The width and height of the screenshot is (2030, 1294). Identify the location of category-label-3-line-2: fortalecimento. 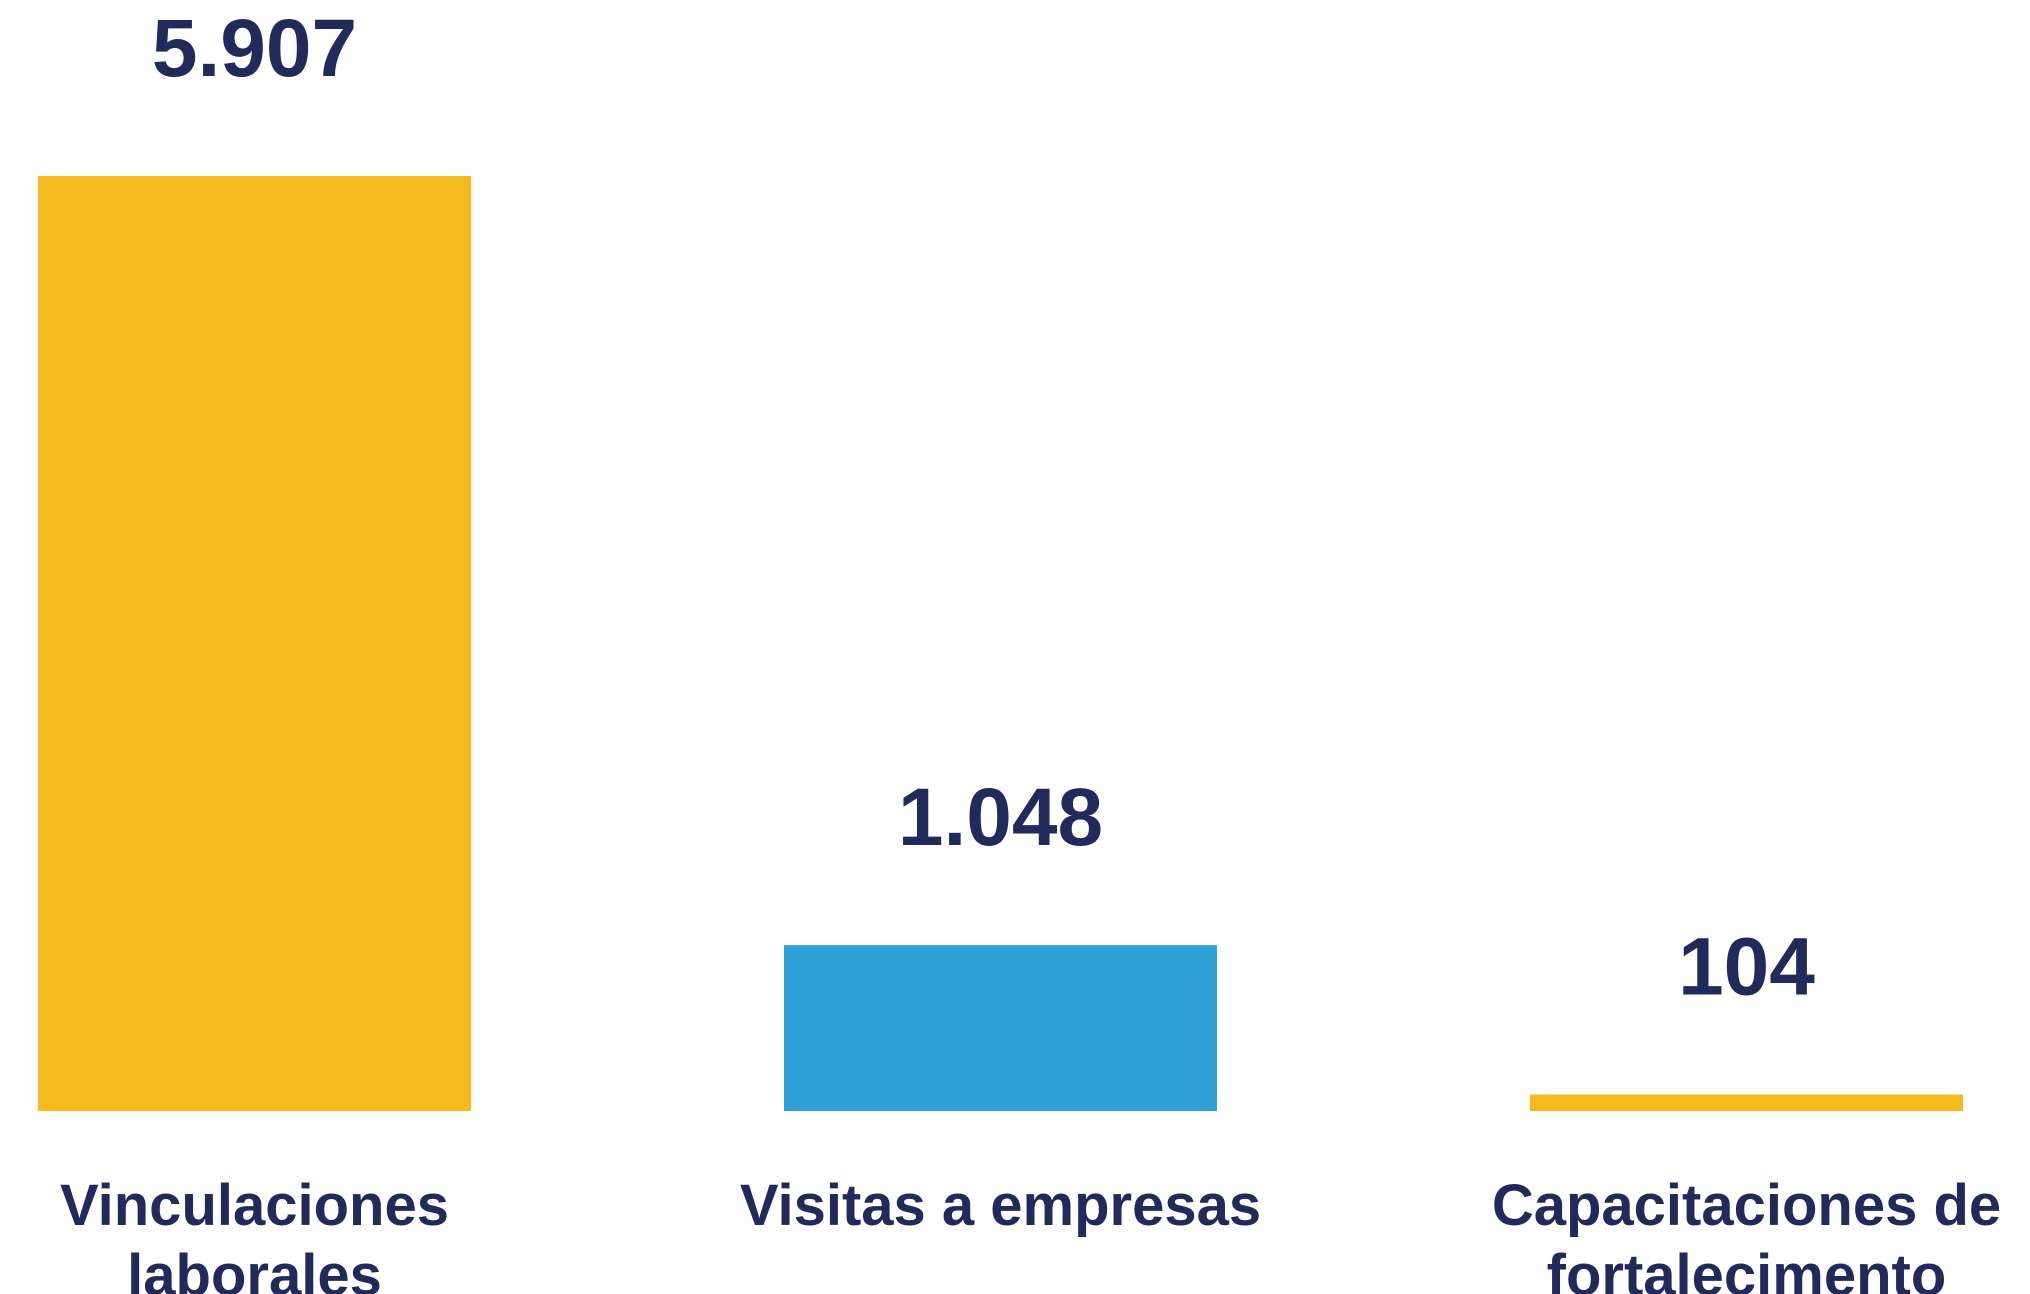
(1747, 1268).